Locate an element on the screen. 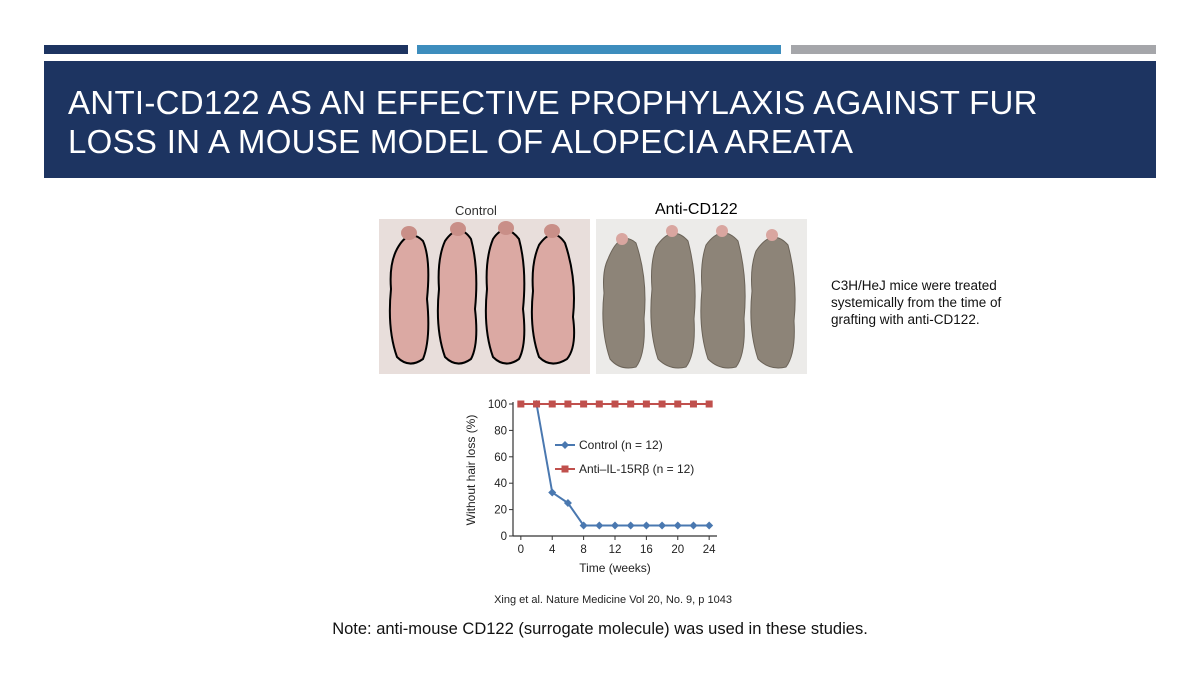 Image resolution: width=1200 pixels, height=673 pixels. accent-bar-blue is located at coordinates (599, 49).